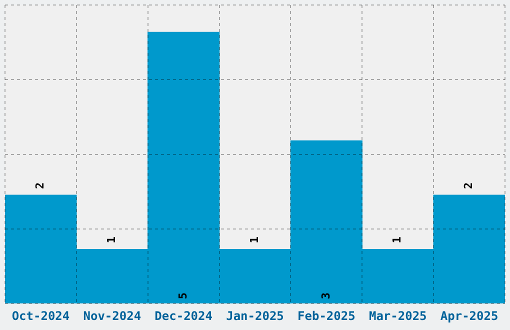 The width and height of the screenshot is (510, 330). Describe the element at coordinates (327, 315) in the screenshot. I see `x-tick-label: Feb-2025` at that location.